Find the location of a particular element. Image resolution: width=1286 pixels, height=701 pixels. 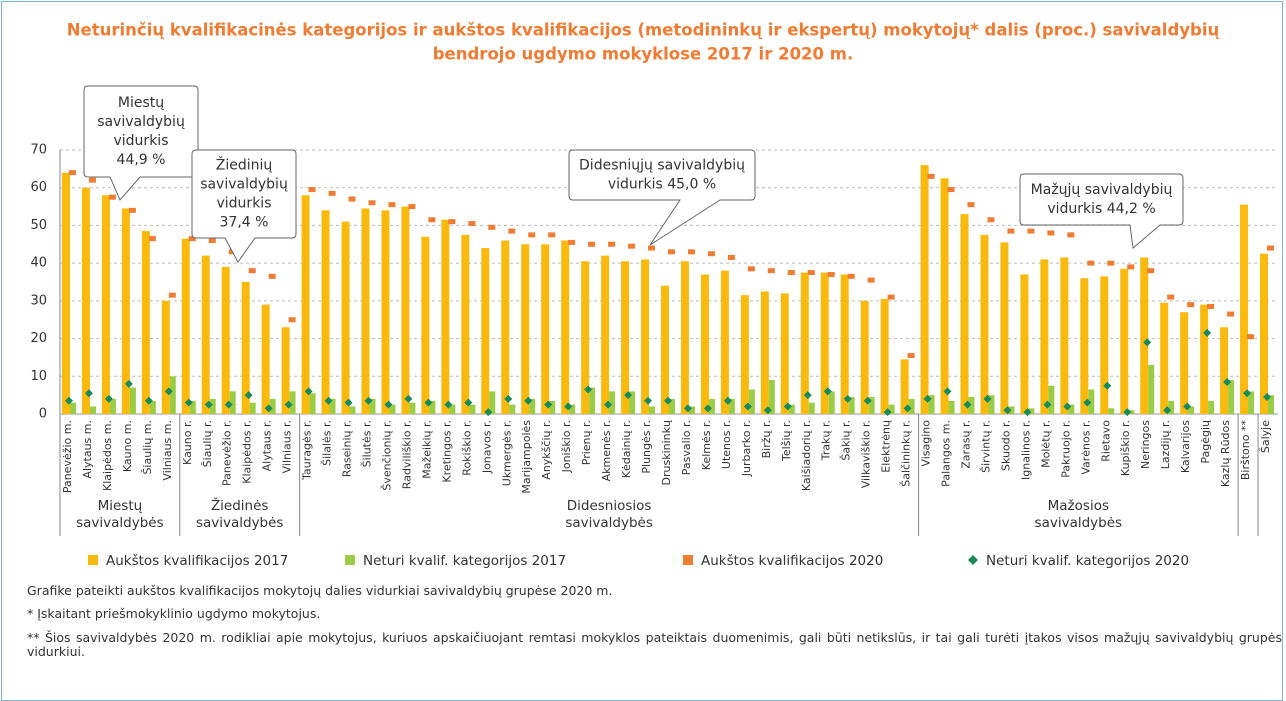

x-tick-label: Trakų r. is located at coordinates (826, 440).